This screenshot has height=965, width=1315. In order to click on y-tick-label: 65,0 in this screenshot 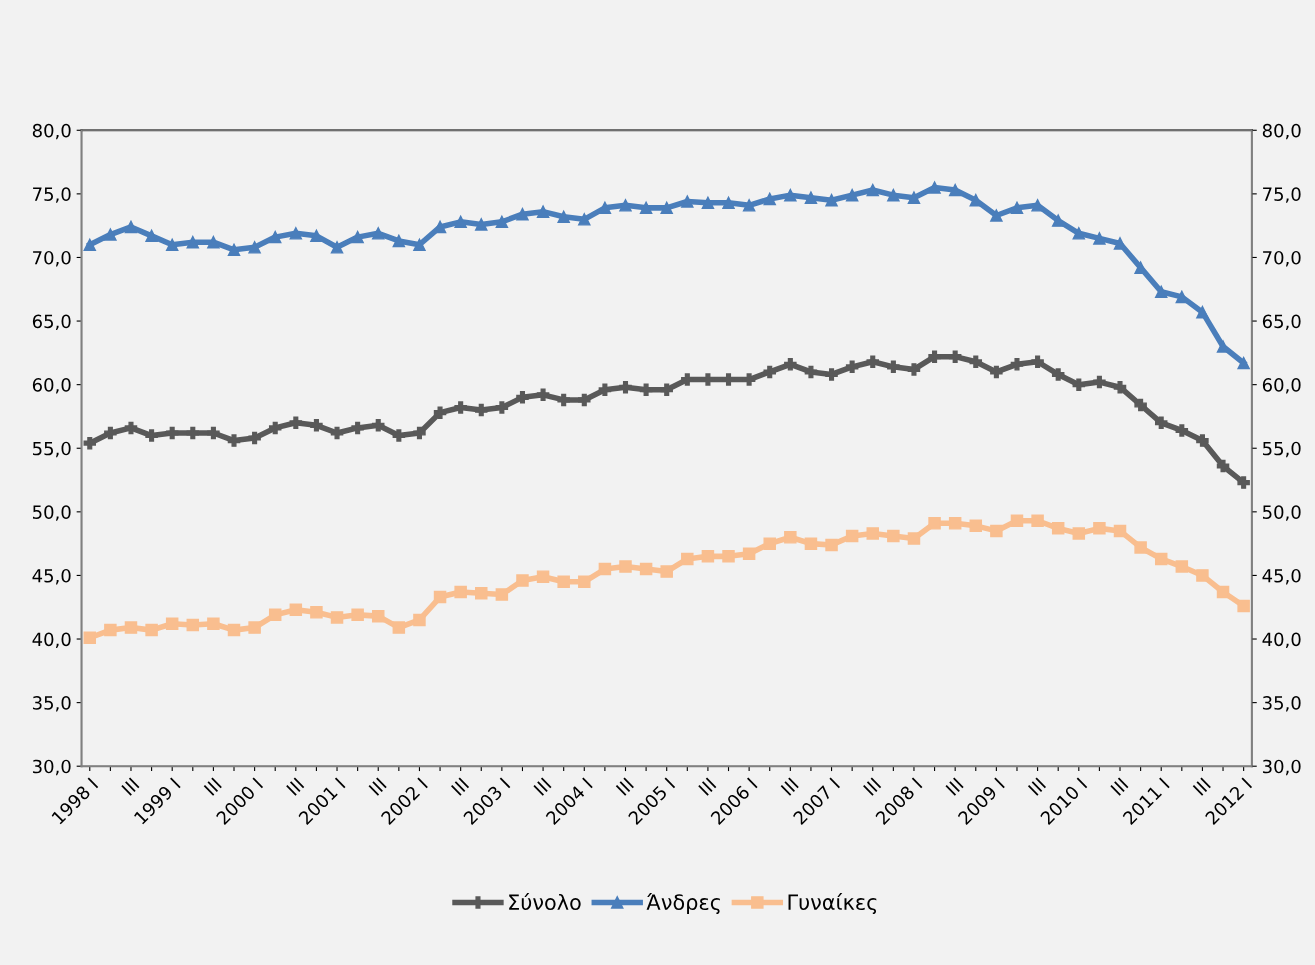, I will do `click(51, 322)`.